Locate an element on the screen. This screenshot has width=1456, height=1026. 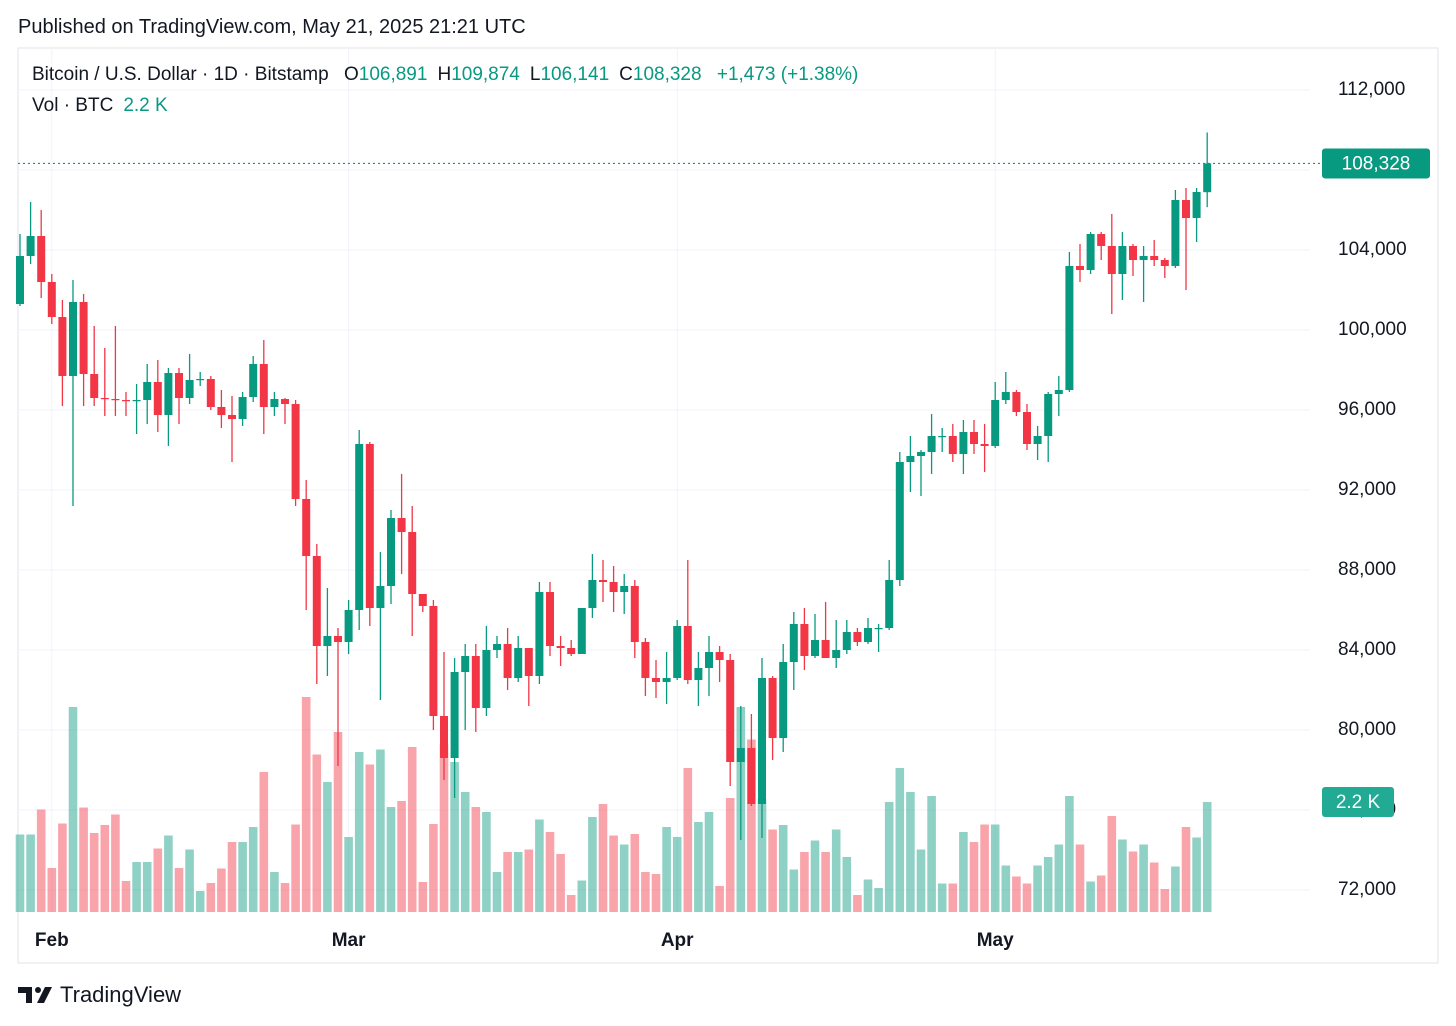
y-tick-label: 80,000 is located at coordinates (1367, 729).